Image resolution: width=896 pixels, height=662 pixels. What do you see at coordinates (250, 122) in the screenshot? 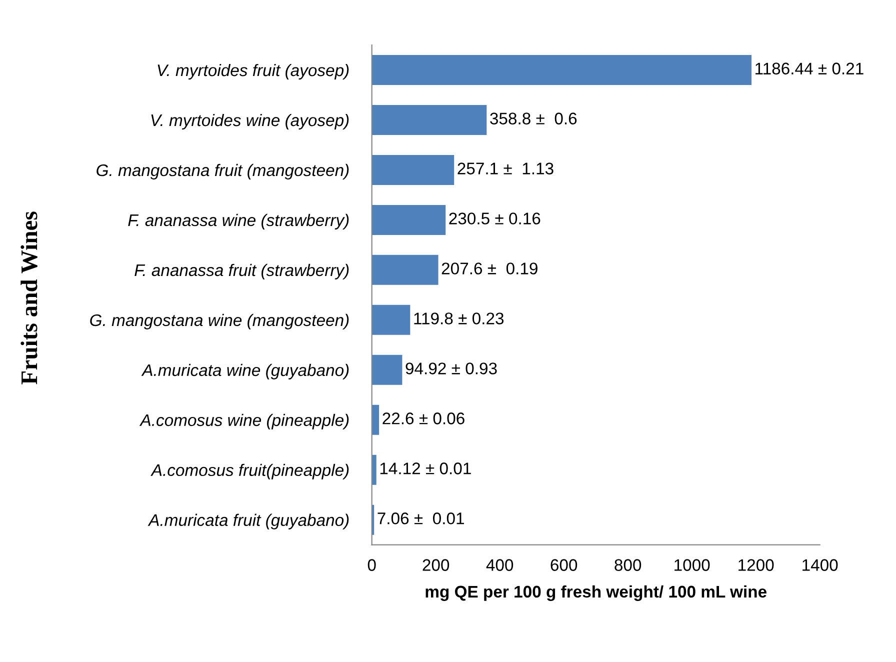
I see `y-tick-label: V. myrtoides wine (ayosep)` at bounding box center [250, 122].